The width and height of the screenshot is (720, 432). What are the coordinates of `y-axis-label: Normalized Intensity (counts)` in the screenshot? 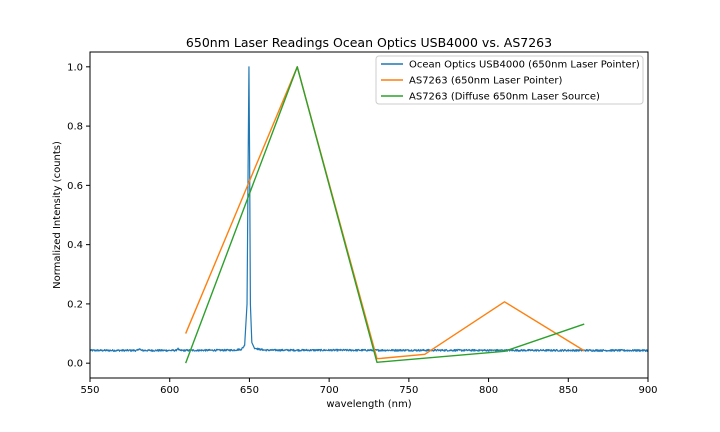 It's located at (57, 215).